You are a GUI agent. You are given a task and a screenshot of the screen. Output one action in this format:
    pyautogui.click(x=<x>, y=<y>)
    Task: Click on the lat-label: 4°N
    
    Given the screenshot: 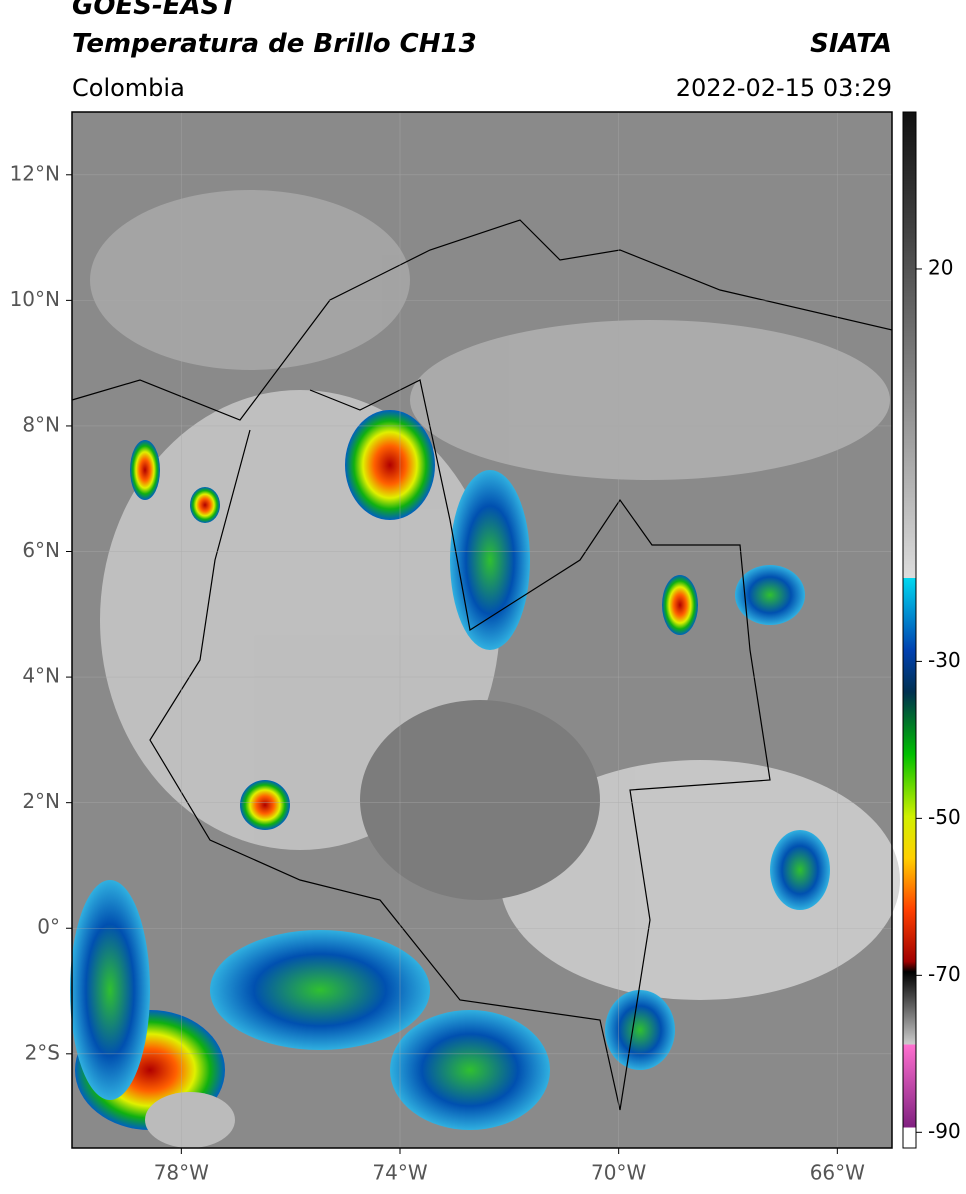 What is the action you would take?
    pyautogui.click(x=41, y=676)
    